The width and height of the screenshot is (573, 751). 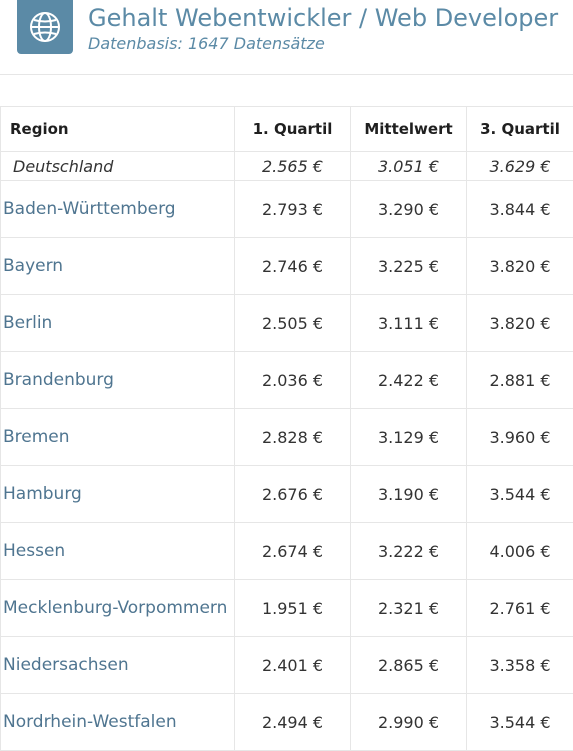 What do you see at coordinates (409, 166) in the screenshot?
I see `mean-cell: 3.051 €` at bounding box center [409, 166].